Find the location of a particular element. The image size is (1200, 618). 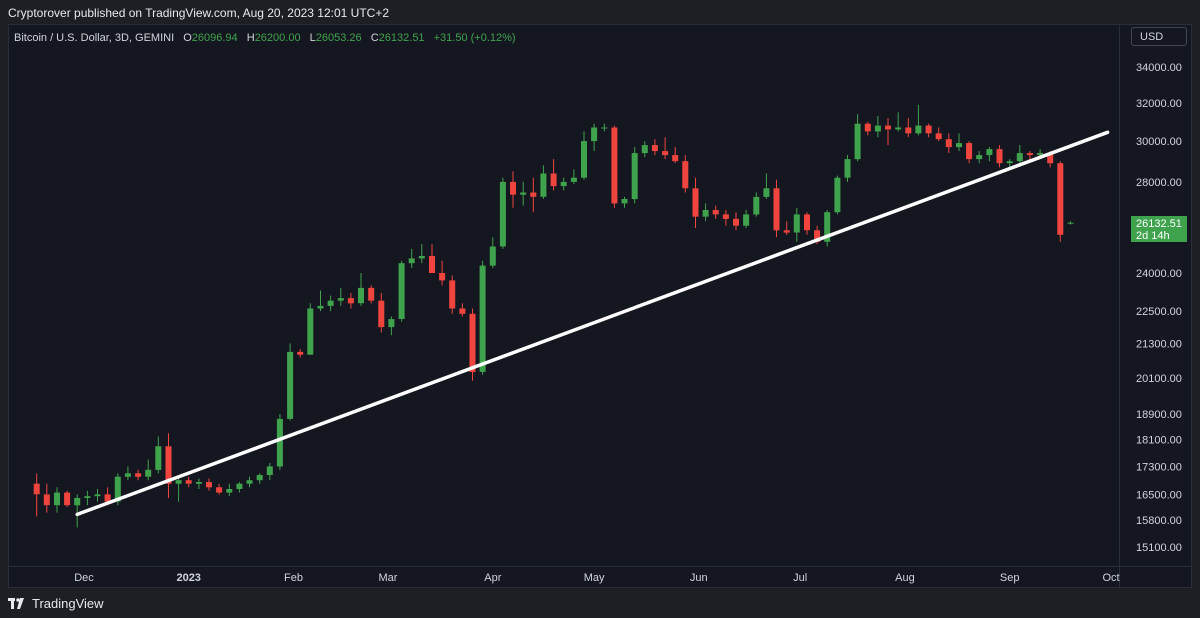

y-tick-label: 17300.00 is located at coordinates (1159, 467).